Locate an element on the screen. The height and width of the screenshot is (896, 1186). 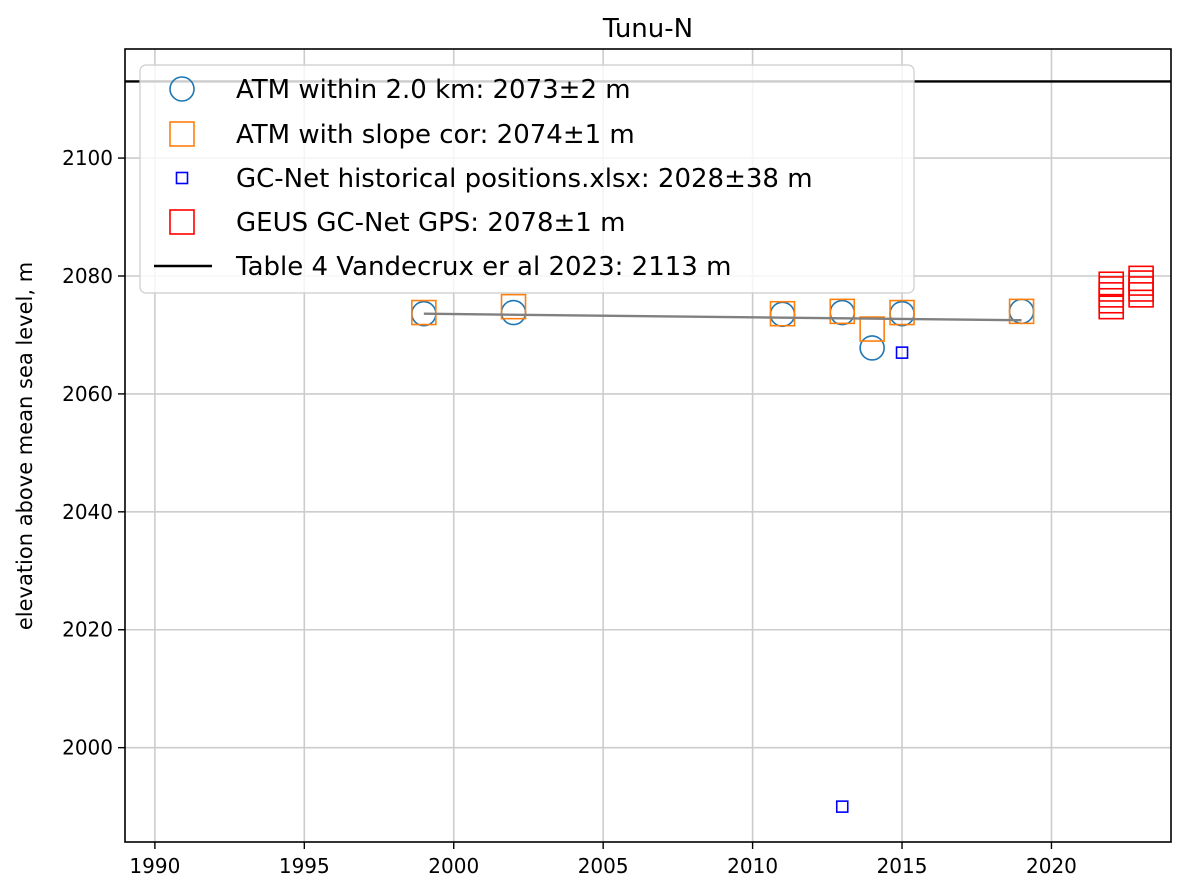
y-tick-label: 2000 is located at coordinates (87, 748).